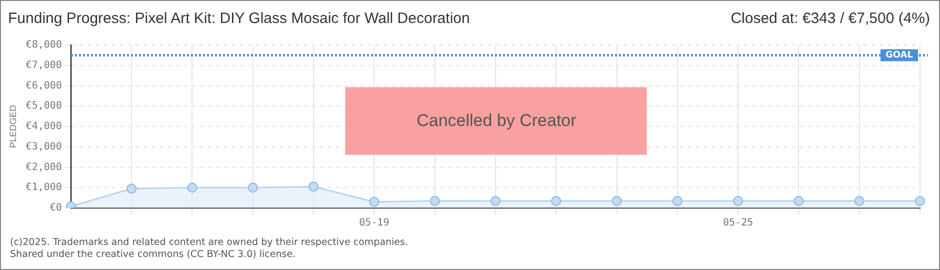 This screenshot has height=270, width=940. Describe the element at coordinates (13, 126) in the screenshot. I see `y-axis-title: PLEDGED` at that location.